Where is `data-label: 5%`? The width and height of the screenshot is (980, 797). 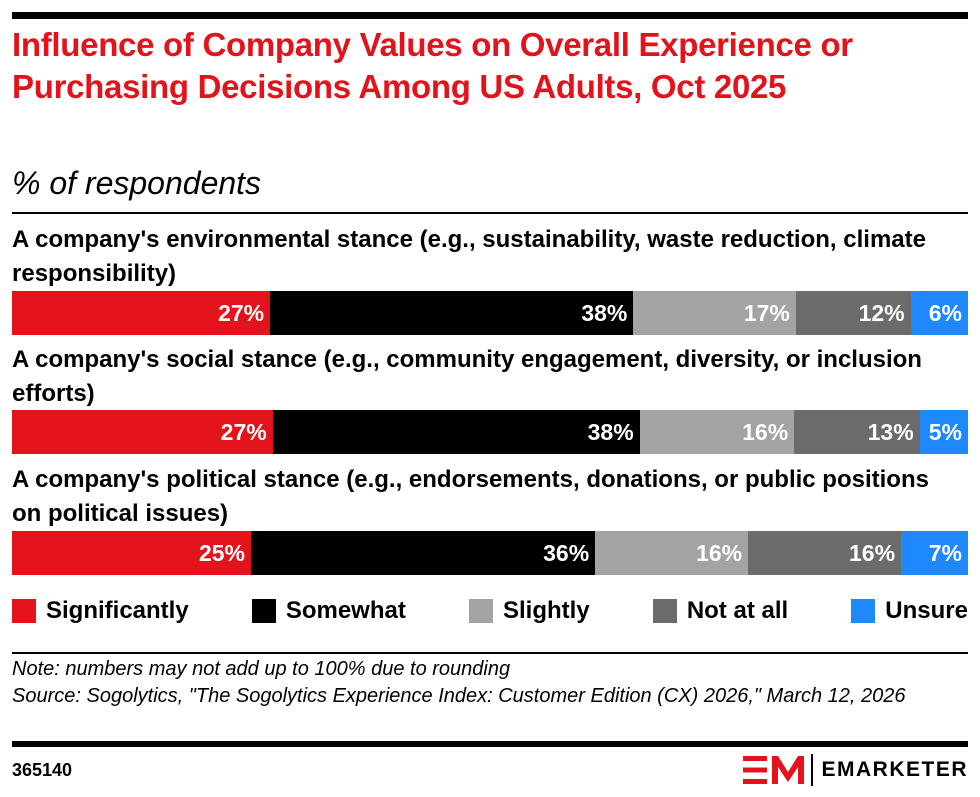 data-label: 5% is located at coordinates (945, 431).